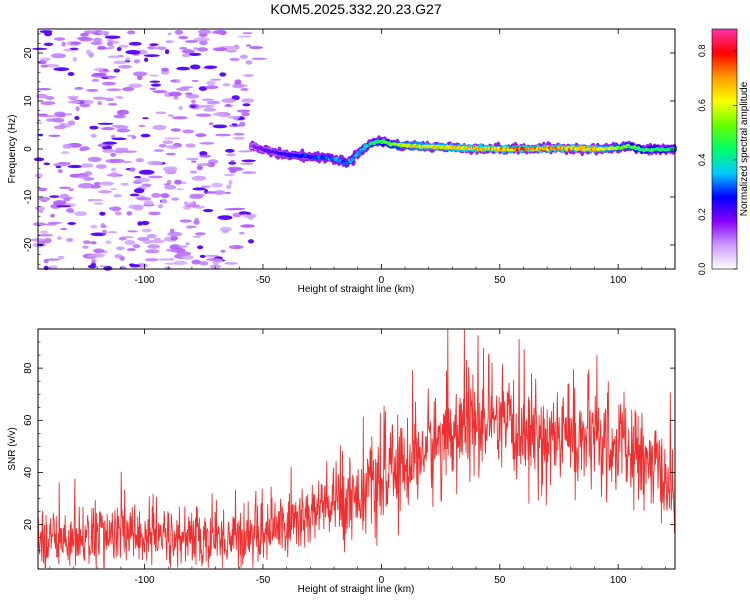 Image resolution: width=750 pixels, height=605 pixels. I want to click on x-tick-label: 50, so click(500, 580).